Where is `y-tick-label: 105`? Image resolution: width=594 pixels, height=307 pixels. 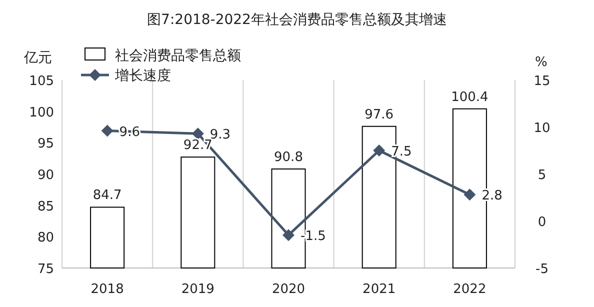 y-tick-label: 105 is located at coordinates (41, 81).